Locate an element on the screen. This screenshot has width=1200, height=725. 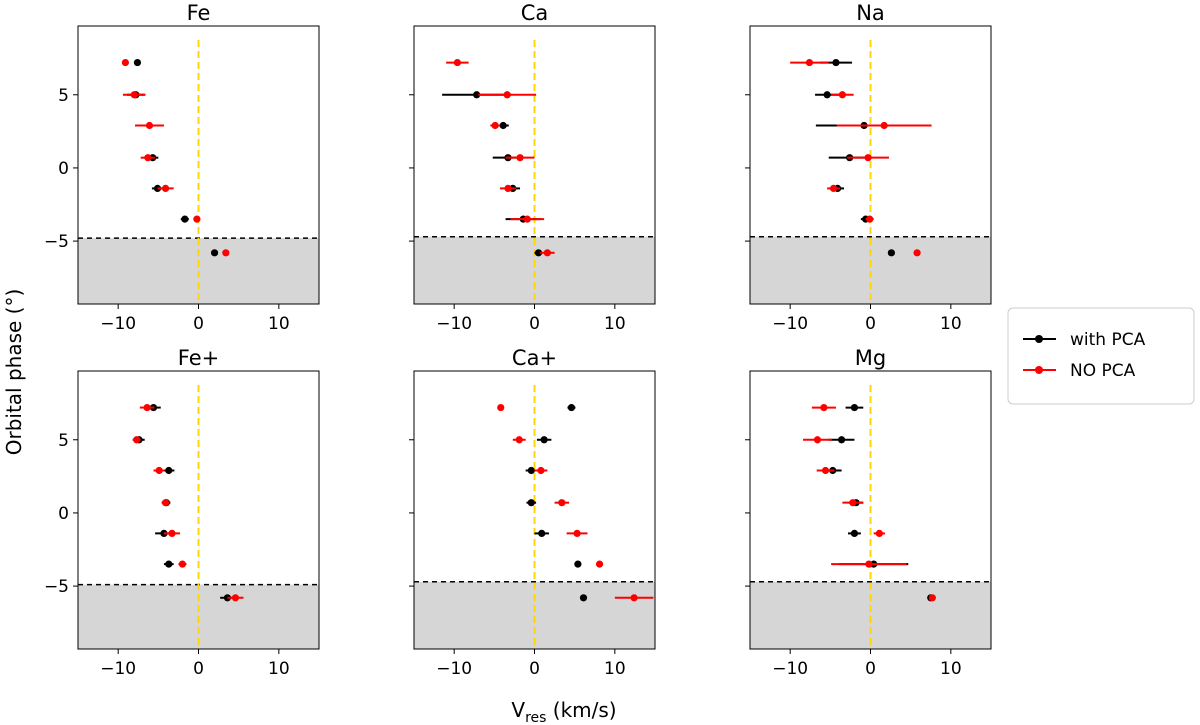
legend-marker-with-pca is located at coordinates (1039, 339).